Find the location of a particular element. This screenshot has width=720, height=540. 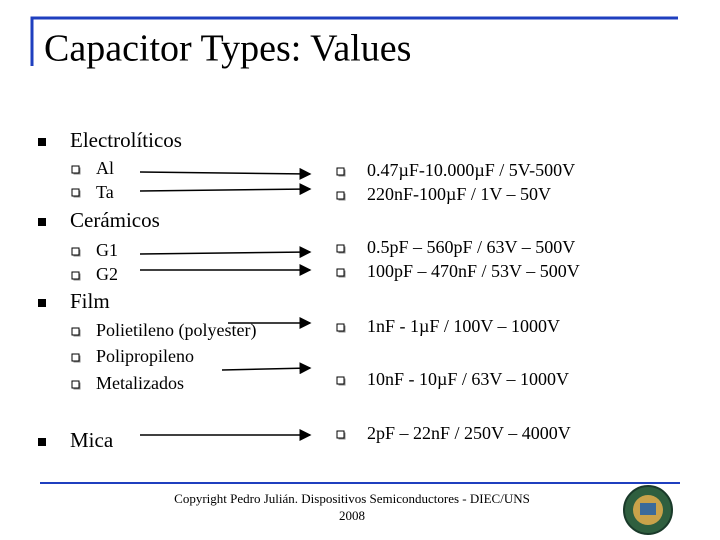

logo is located at coordinates (648, 510).